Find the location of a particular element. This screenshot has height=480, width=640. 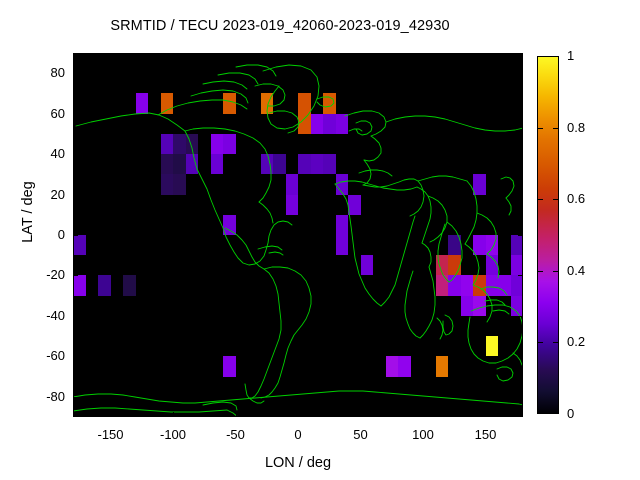

y-tick-label: -80 is located at coordinates (55, 396).